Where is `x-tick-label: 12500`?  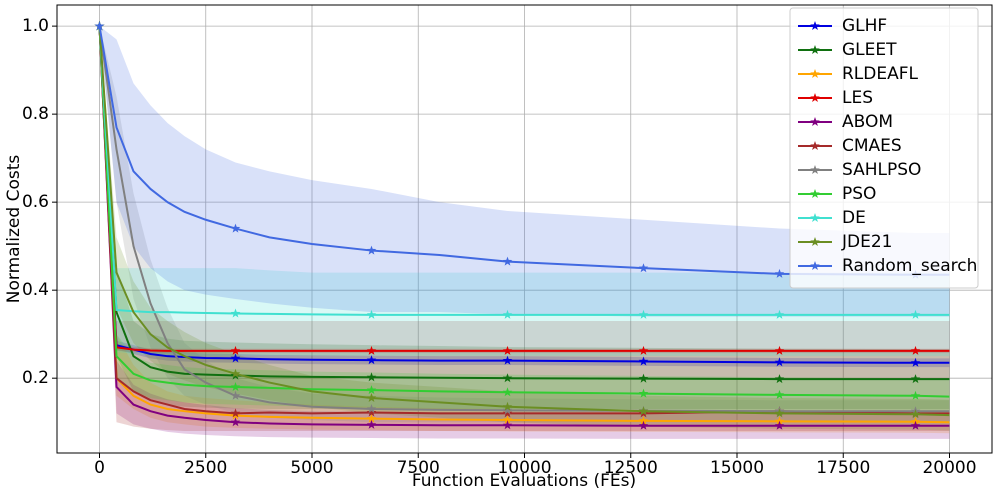 x-tick-label: 12500 is located at coordinates (631, 468).